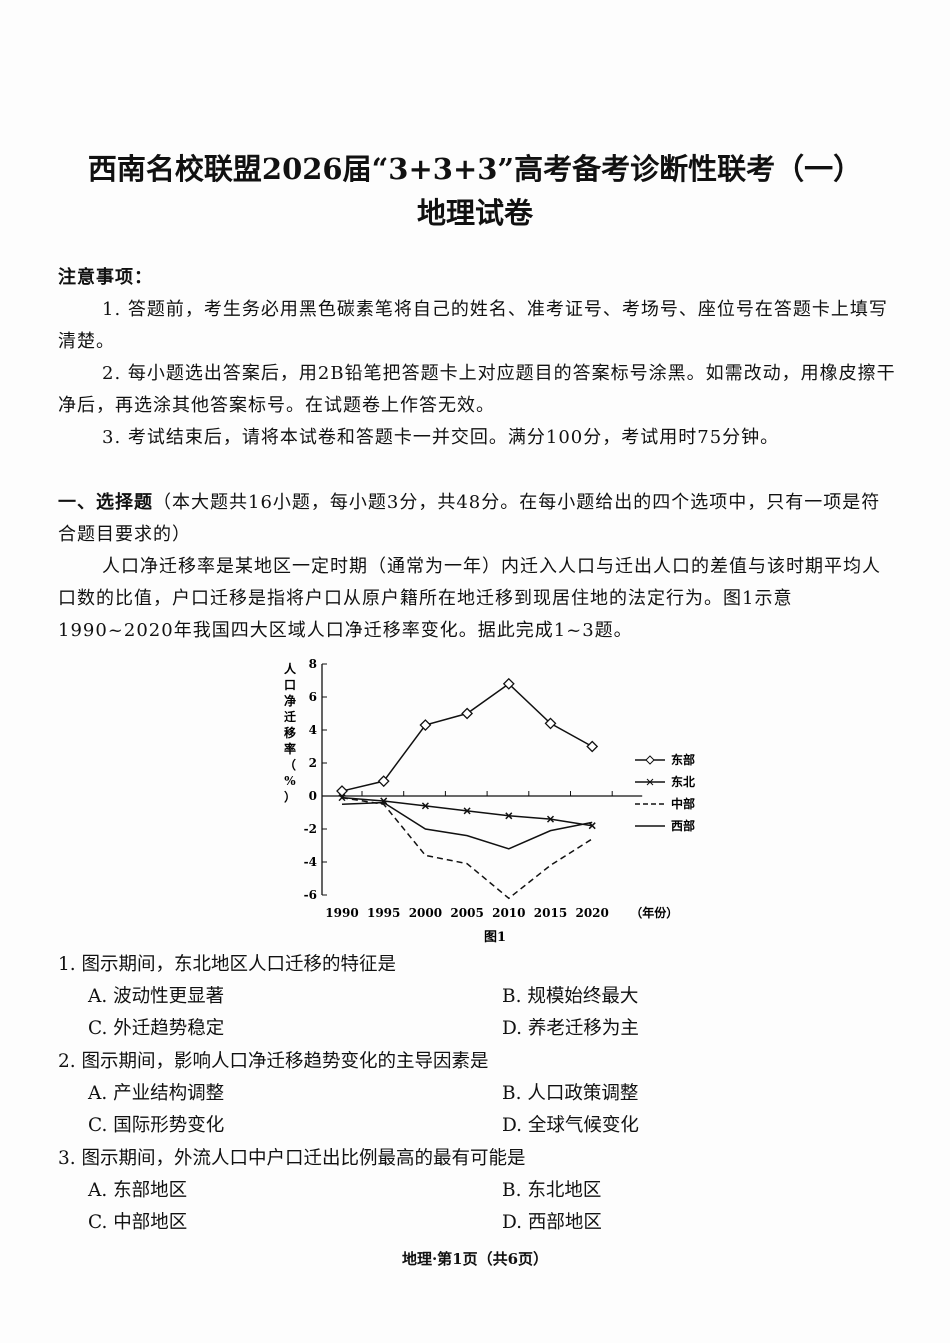 This screenshot has width=950, height=1343. Describe the element at coordinates (156, 1028) in the screenshot. I see `answer-option: C. 外迁趋势稳定` at that location.